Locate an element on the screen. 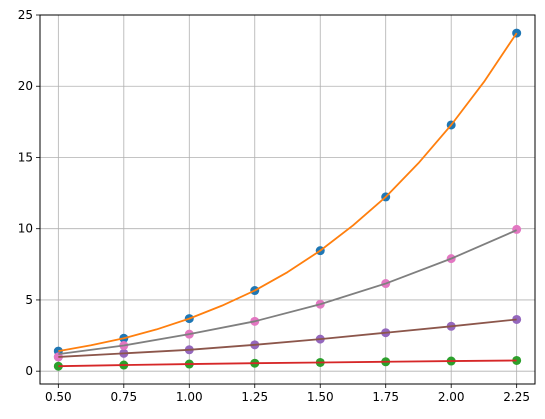 This screenshot has height=419, width=545. y-tick-label: 15 is located at coordinates (25, 157).